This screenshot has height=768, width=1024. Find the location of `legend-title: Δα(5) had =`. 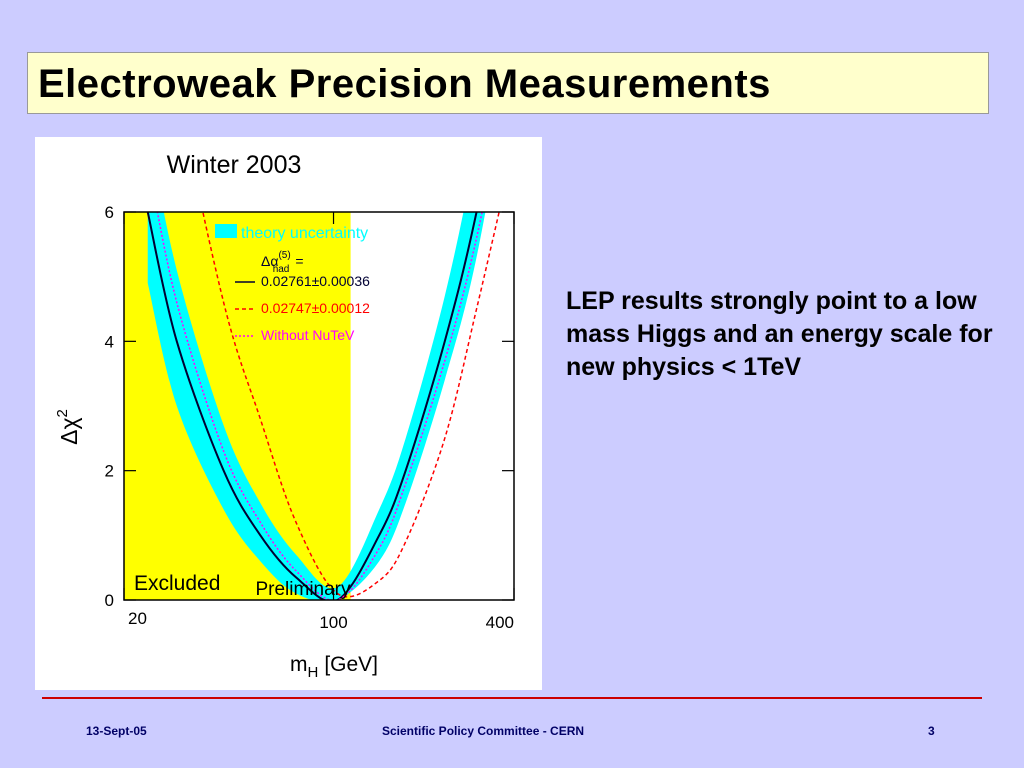

legend-title: Δα(5) had = is located at coordinates (282, 262).